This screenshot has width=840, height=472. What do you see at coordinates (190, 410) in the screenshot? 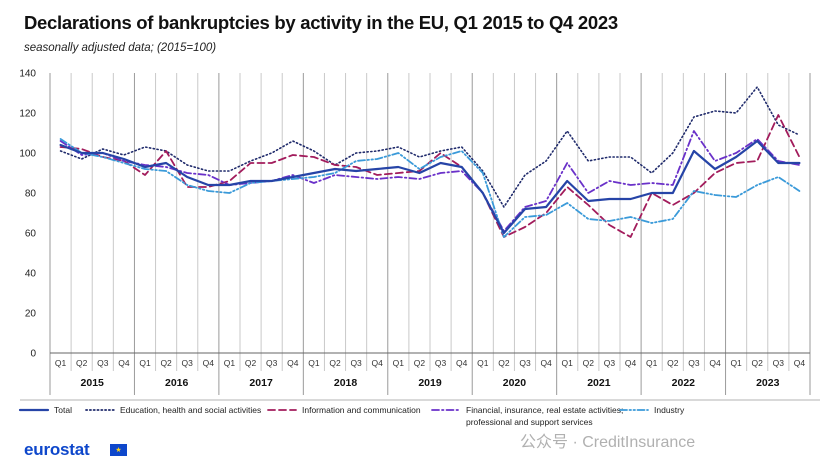
I see `legend-label-1: Education, health and social activities` at bounding box center [190, 410].